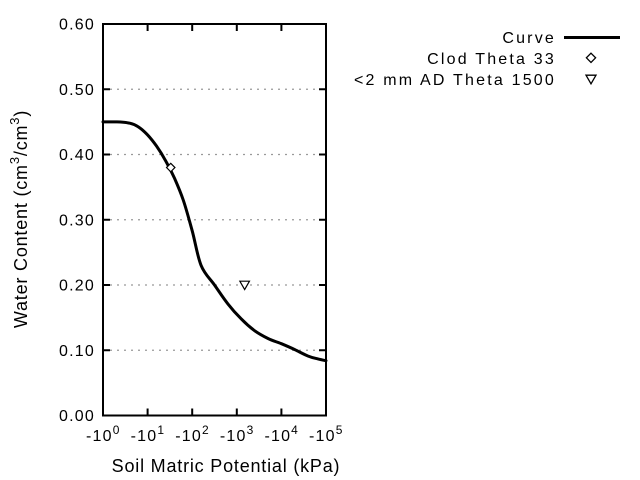 The width and height of the screenshot is (640, 480). Describe the element at coordinates (591, 80) in the screenshot. I see `legend-open-triangle-down-icon` at that location.